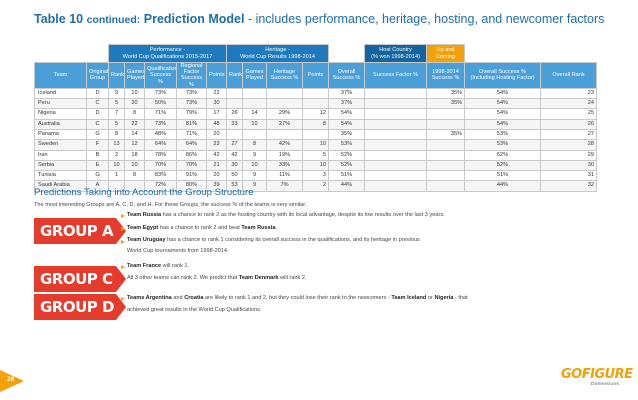 This screenshot has height=400, width=638. Describe the element at coordinates (191, 176) in the screenshot. I see `table-cell: 91%` at that location.